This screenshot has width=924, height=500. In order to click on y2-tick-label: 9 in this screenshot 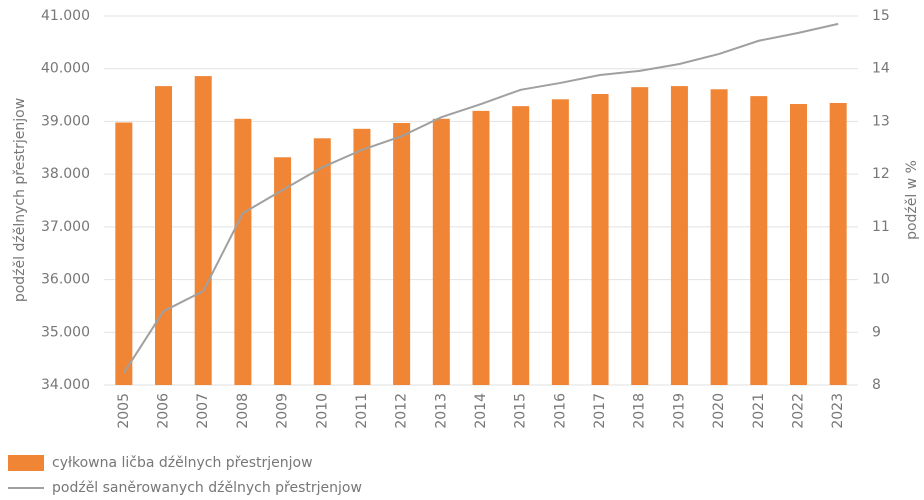, I will do `click(876, 332)`.